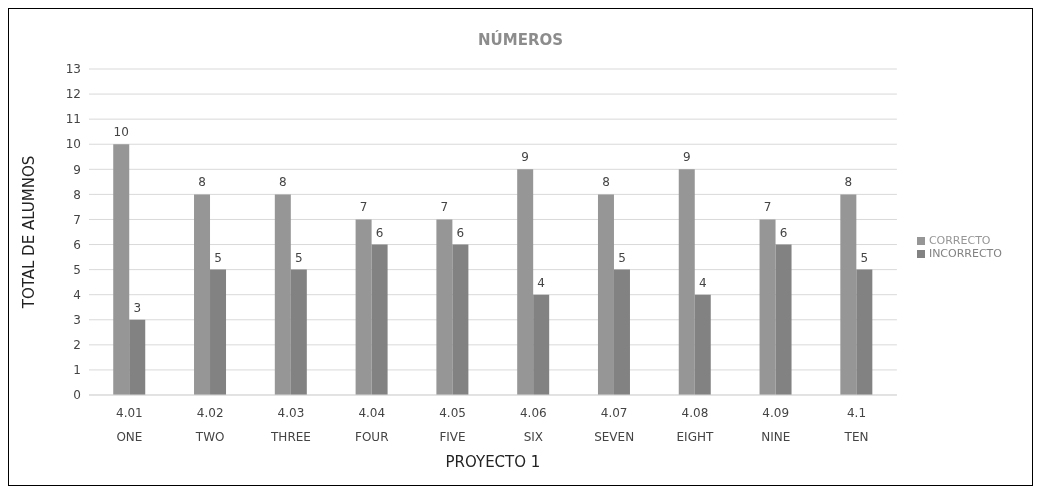 Image resolution: width=1041 pixels, height=494 pixels. I want to click on y-tick-label: 4, so click(77, 294).